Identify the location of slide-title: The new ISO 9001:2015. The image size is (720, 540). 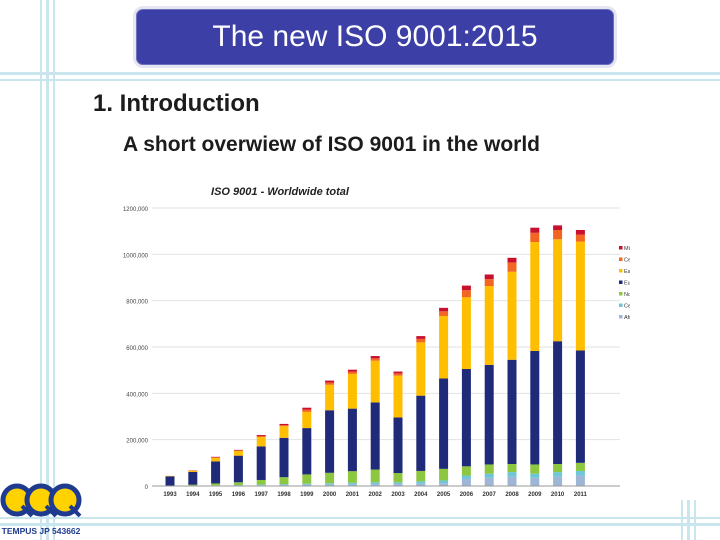
(375, 37).